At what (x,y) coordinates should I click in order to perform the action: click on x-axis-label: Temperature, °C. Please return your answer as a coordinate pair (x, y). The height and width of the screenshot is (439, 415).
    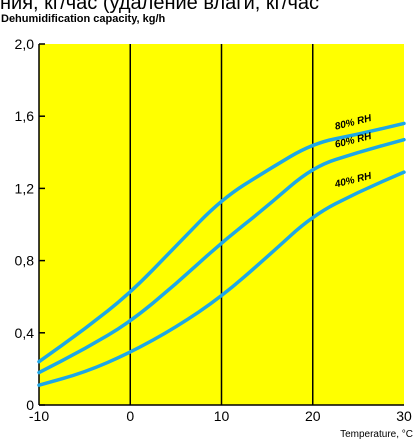
    Looking at the image, I should click on (376, 434).